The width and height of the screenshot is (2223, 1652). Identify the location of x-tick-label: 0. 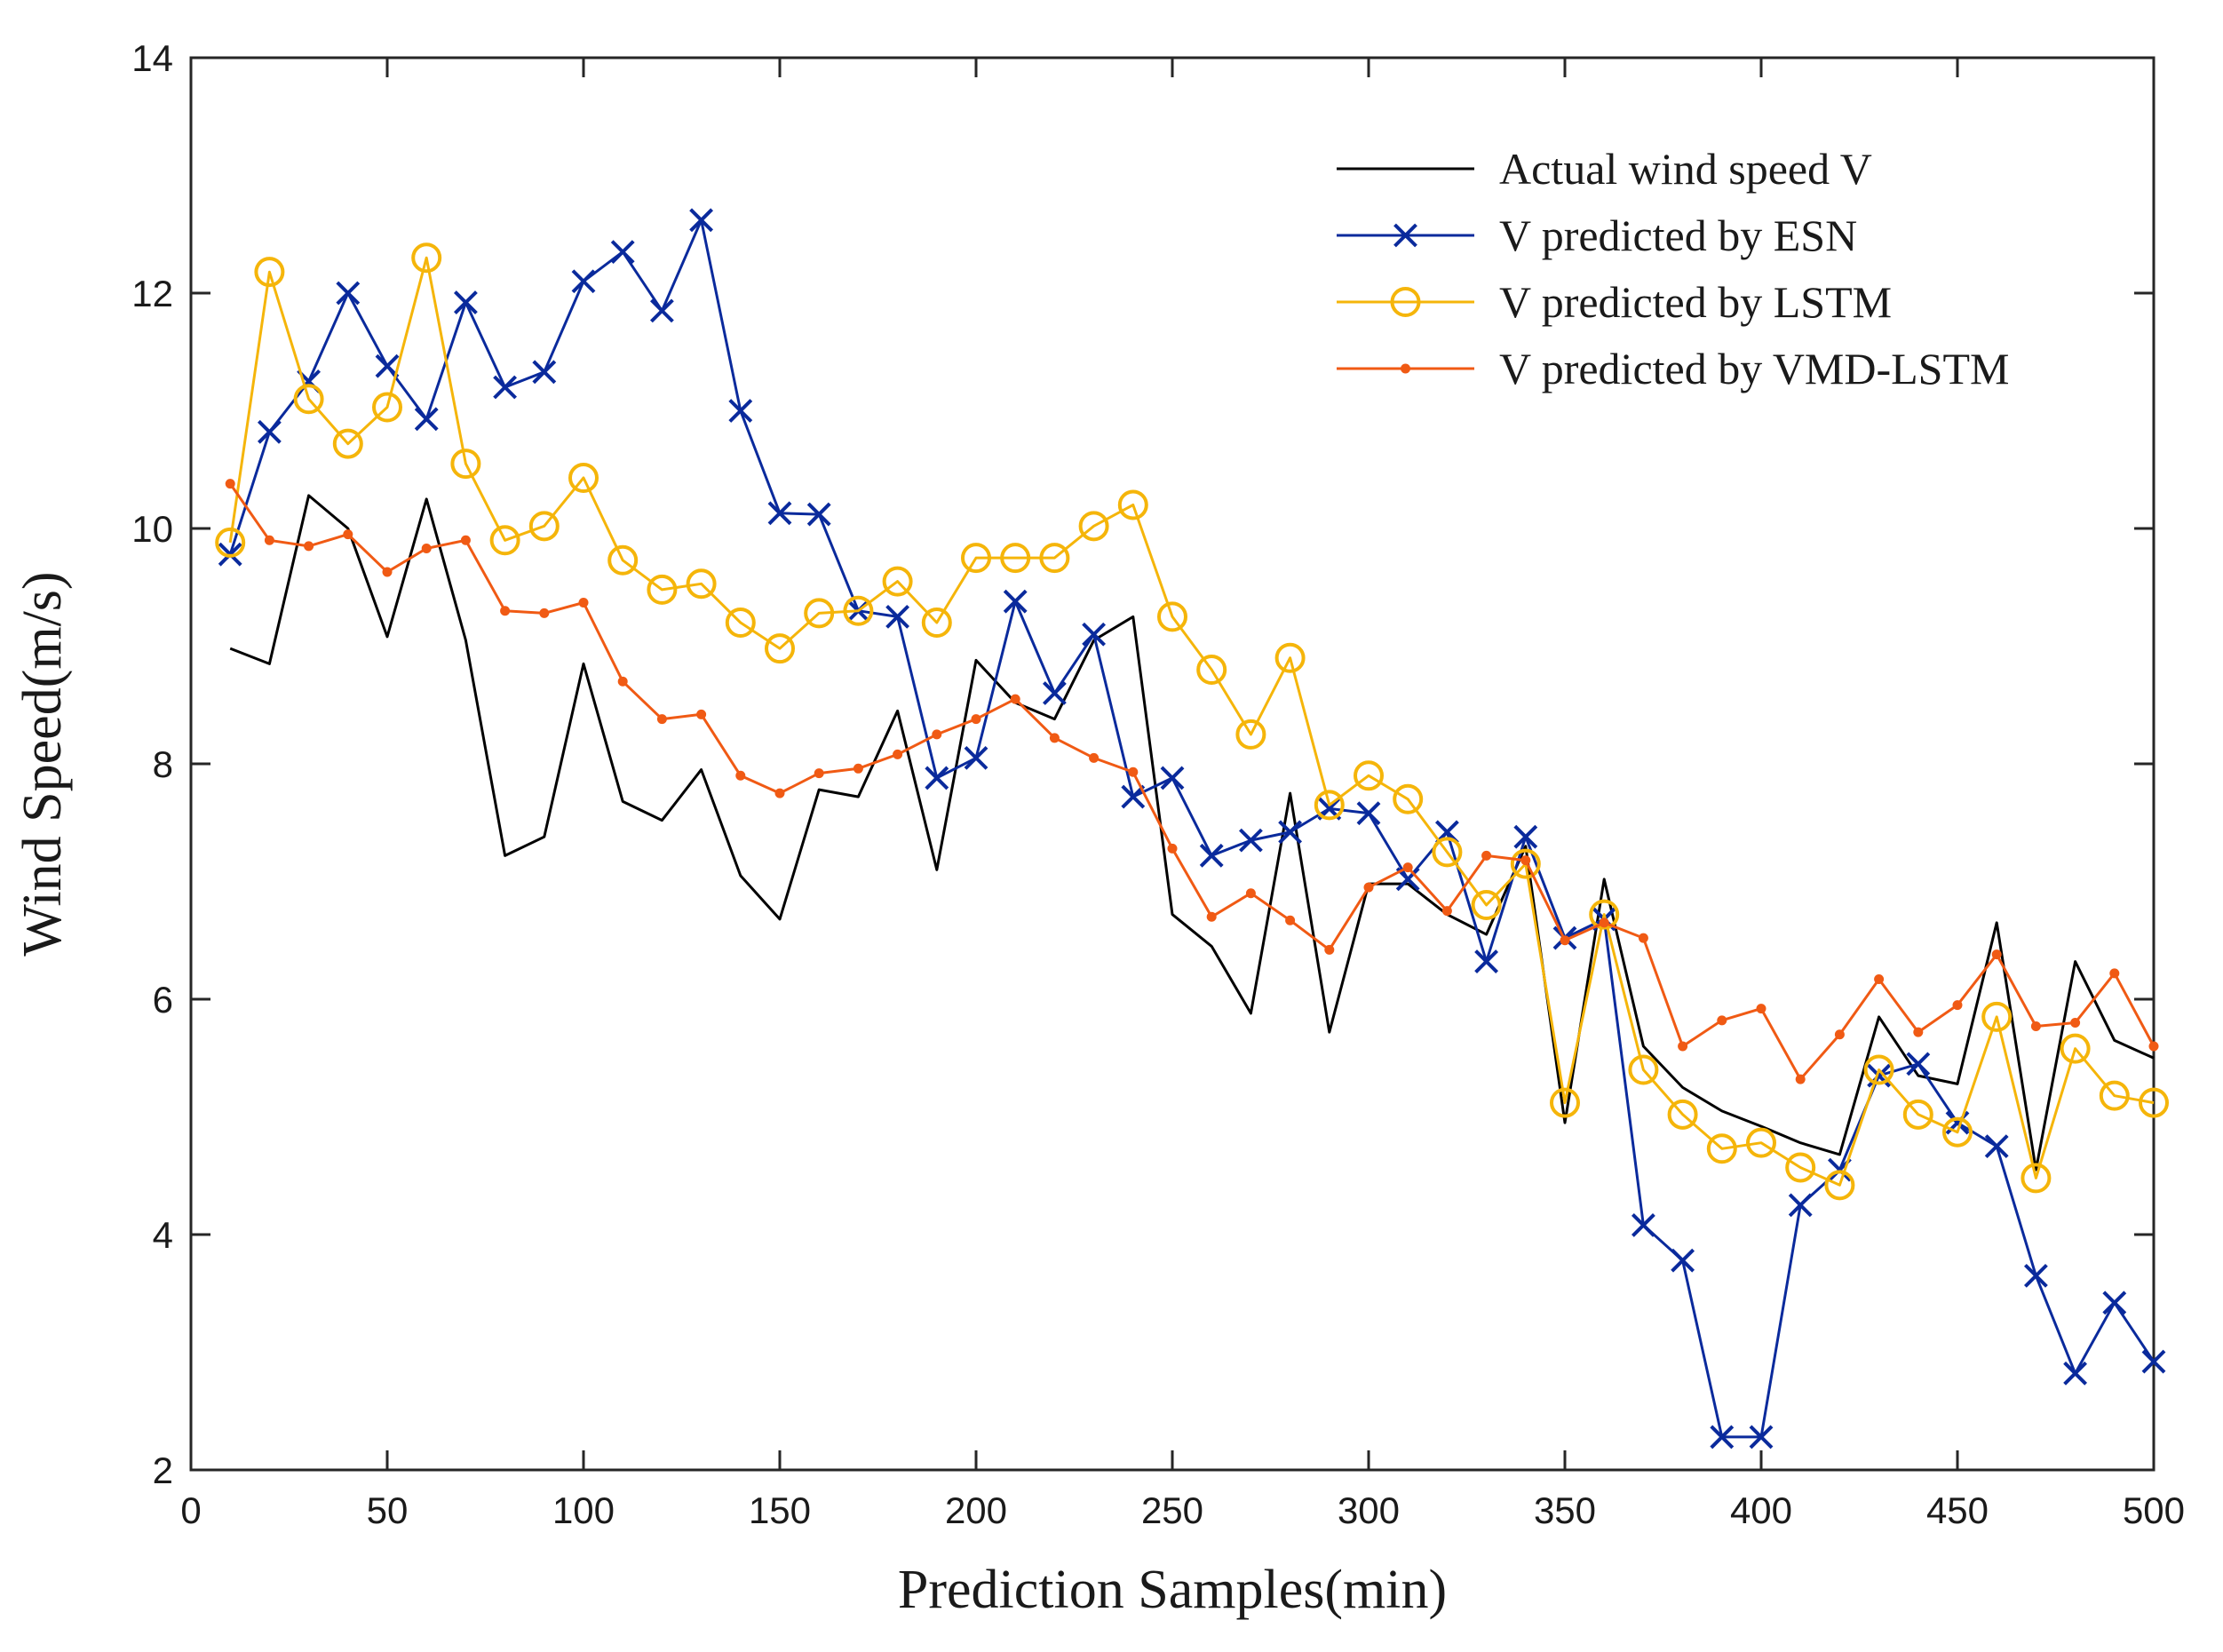
(190, 1510).